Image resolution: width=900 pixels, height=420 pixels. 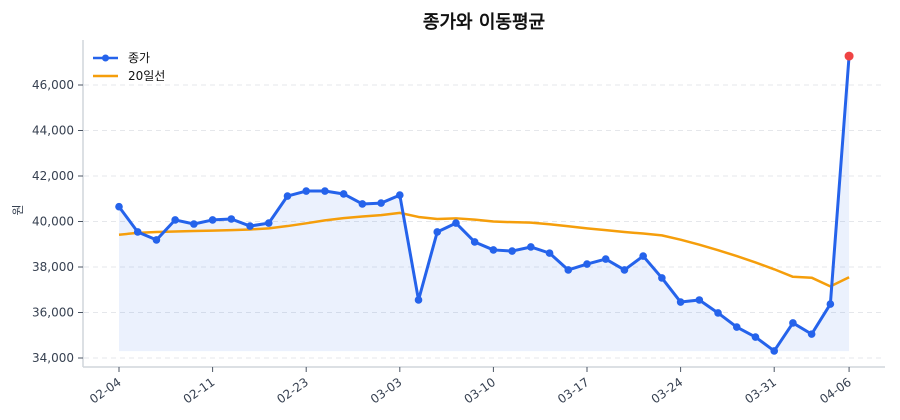 What do you see at coordinates (53, 267) in the screenshot?
I see `y-tick-label: 38,000` at bounding box center [53, 267].